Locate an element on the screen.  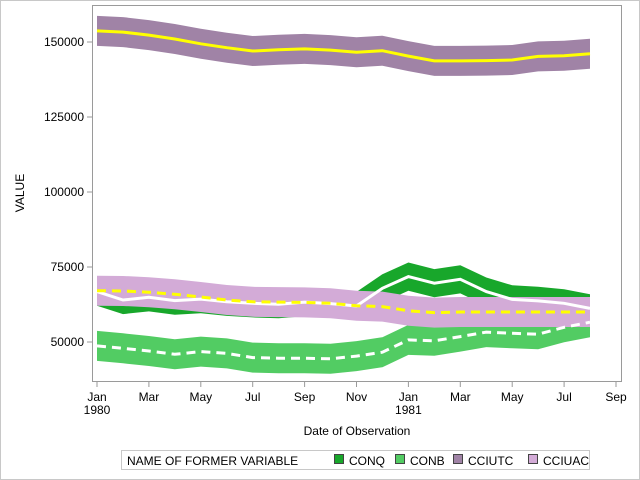
line-cciutc is located at coordinates (343, 46).